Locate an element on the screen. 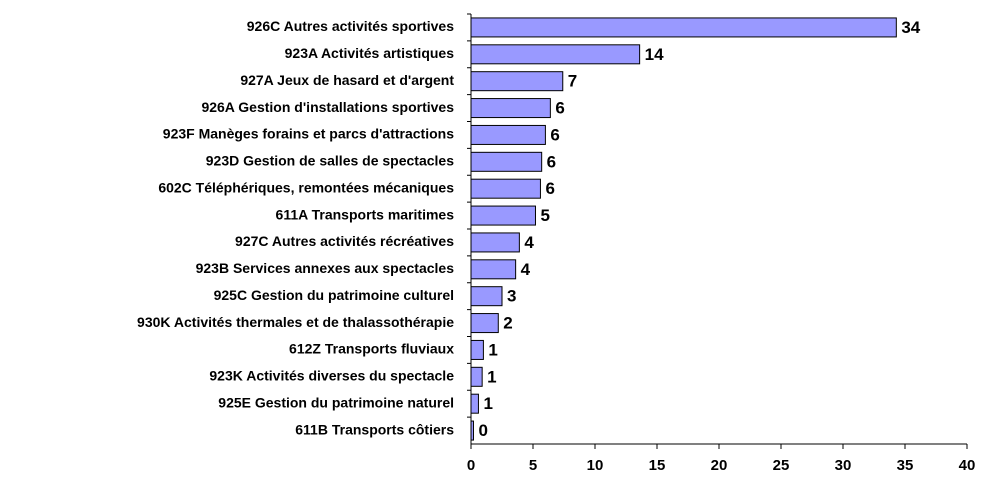  category-label: 925C Gestion du patrimoine culturel is located at coordinates (334, 295).